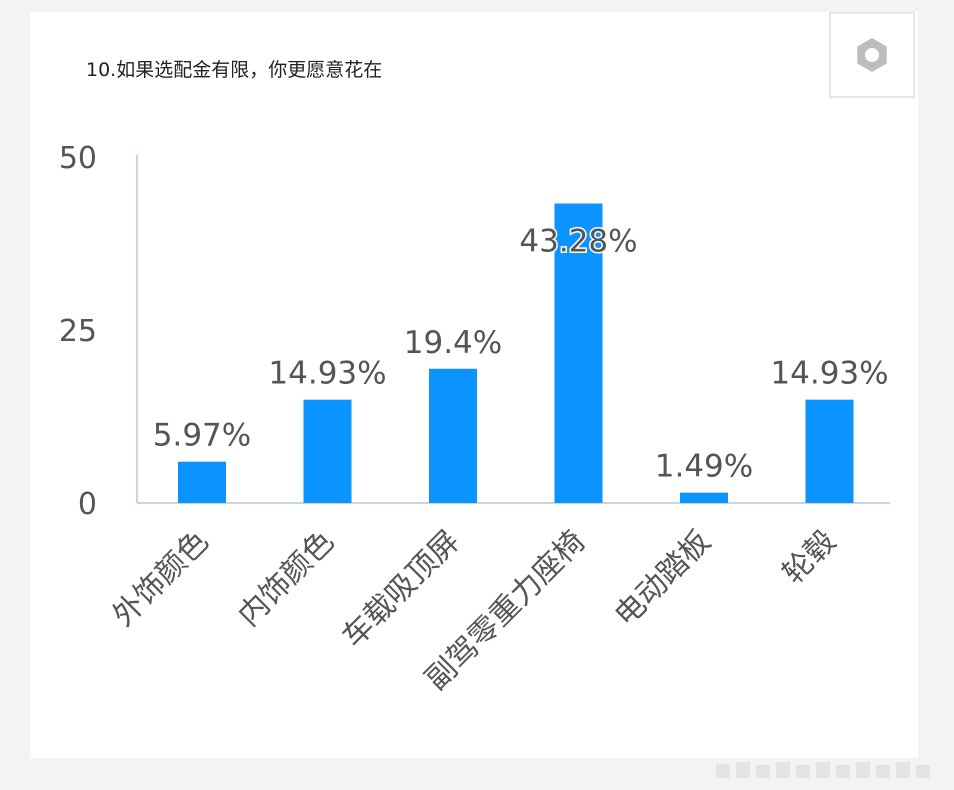  What do you see at coordinates (663, 579) in the screenshot?
I see `x-category-label: 电动踏板` at bounding box center [663, 579].